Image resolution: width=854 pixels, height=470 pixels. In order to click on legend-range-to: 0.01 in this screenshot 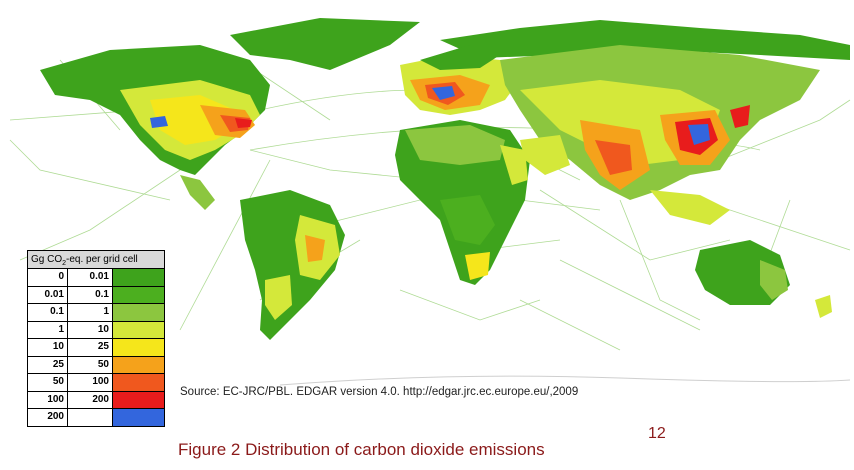, I will do `click(90, 277)`.